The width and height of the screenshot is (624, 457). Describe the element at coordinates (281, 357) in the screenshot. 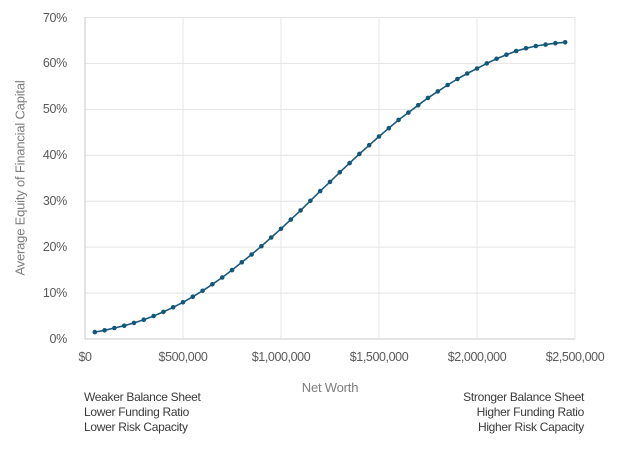

I see `x-tick-label: $1,000,000` at that location.